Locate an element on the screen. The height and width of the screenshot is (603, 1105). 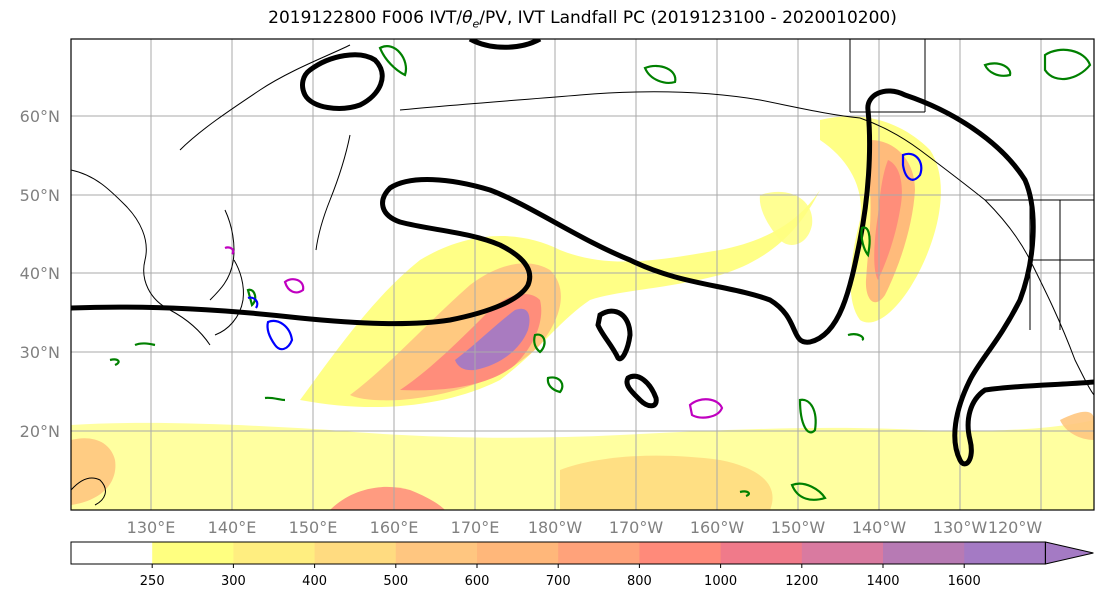
colorbar-tick-label: 400 is located at coordinates (314, 581).